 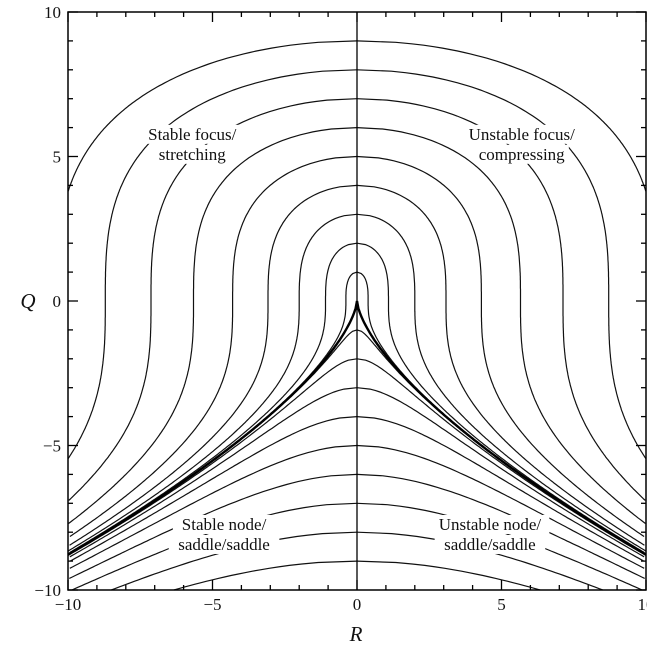 What do you see at coordinates (642, 604) in the screenshot?
I see `x-tick-label: 10` at bounding box center [642, 604].